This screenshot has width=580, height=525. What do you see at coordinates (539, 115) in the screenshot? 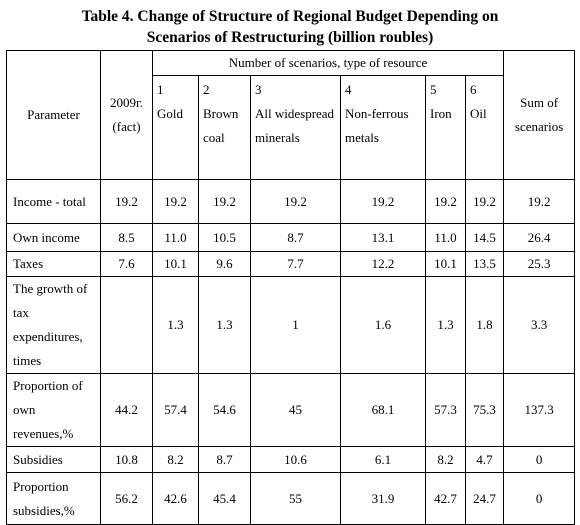
I see `header-cell: Sum of scenarios` at bounding box center [539, 115].